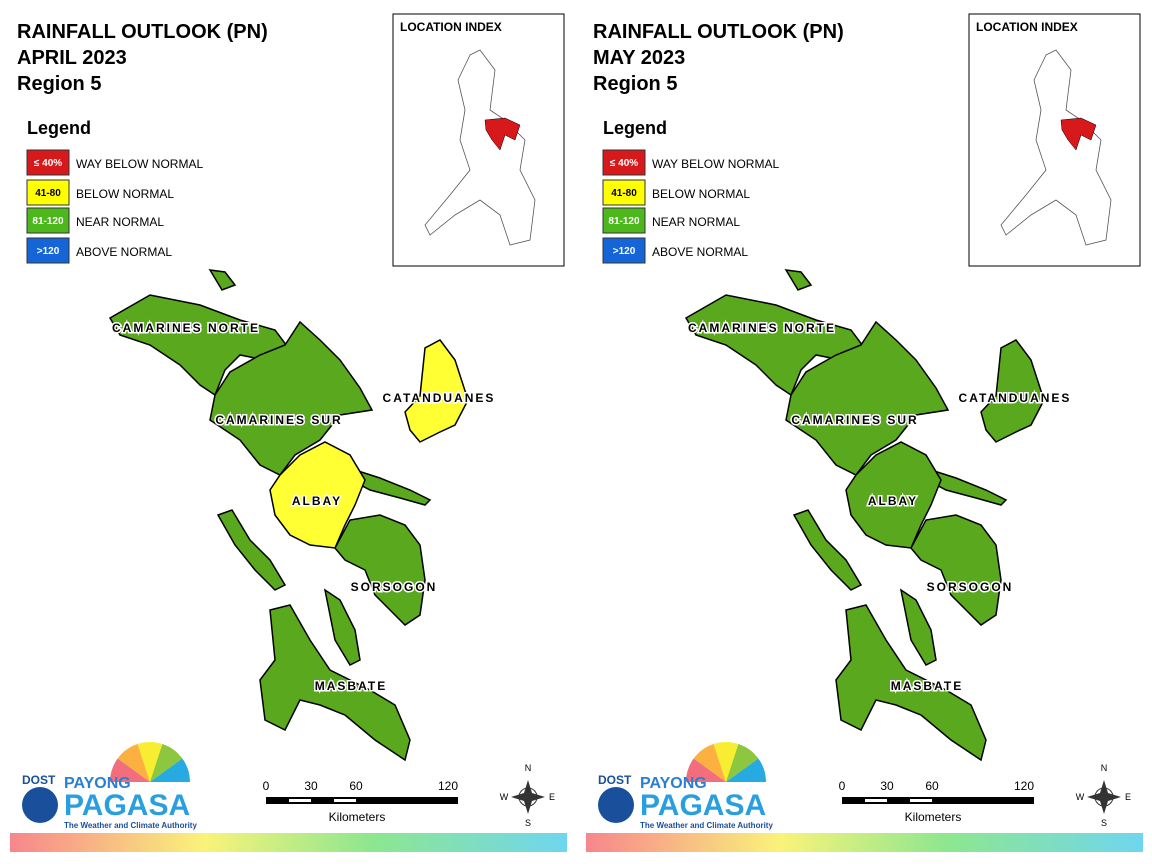 Image resolution: width=1152 pixels, height=864 pixels. What do you see at coordinates (142, 32) in the screenshot?
I see `title-line: RAINFALL OUTLOOK (PN)` at bounding box center [142, 32].